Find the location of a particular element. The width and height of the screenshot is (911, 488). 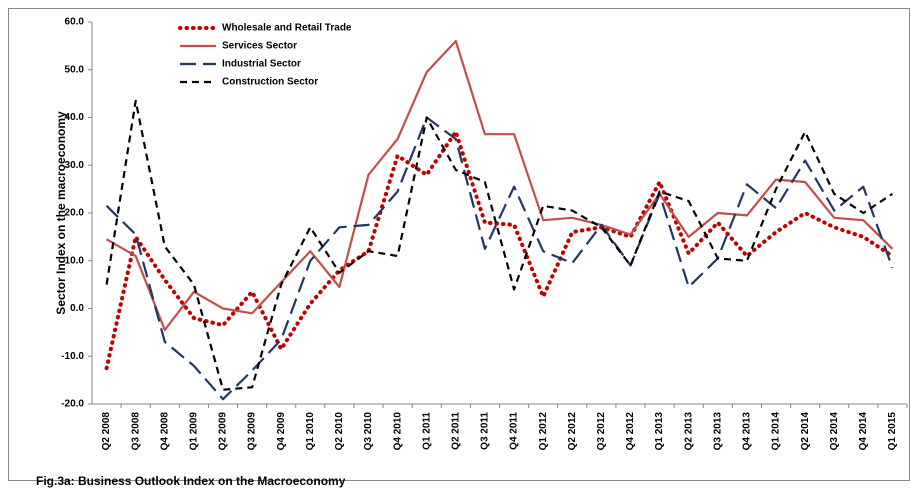

x-tick-label: Q1 2014 is located at coordinates (776, 431).